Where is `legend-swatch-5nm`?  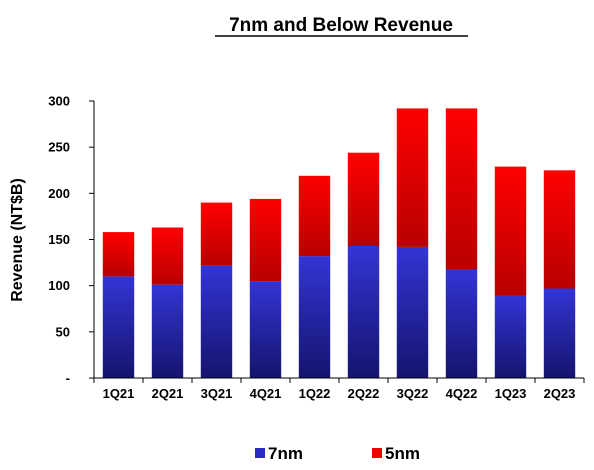
legend-swatch-5nm is located at coordinates (377, 453).